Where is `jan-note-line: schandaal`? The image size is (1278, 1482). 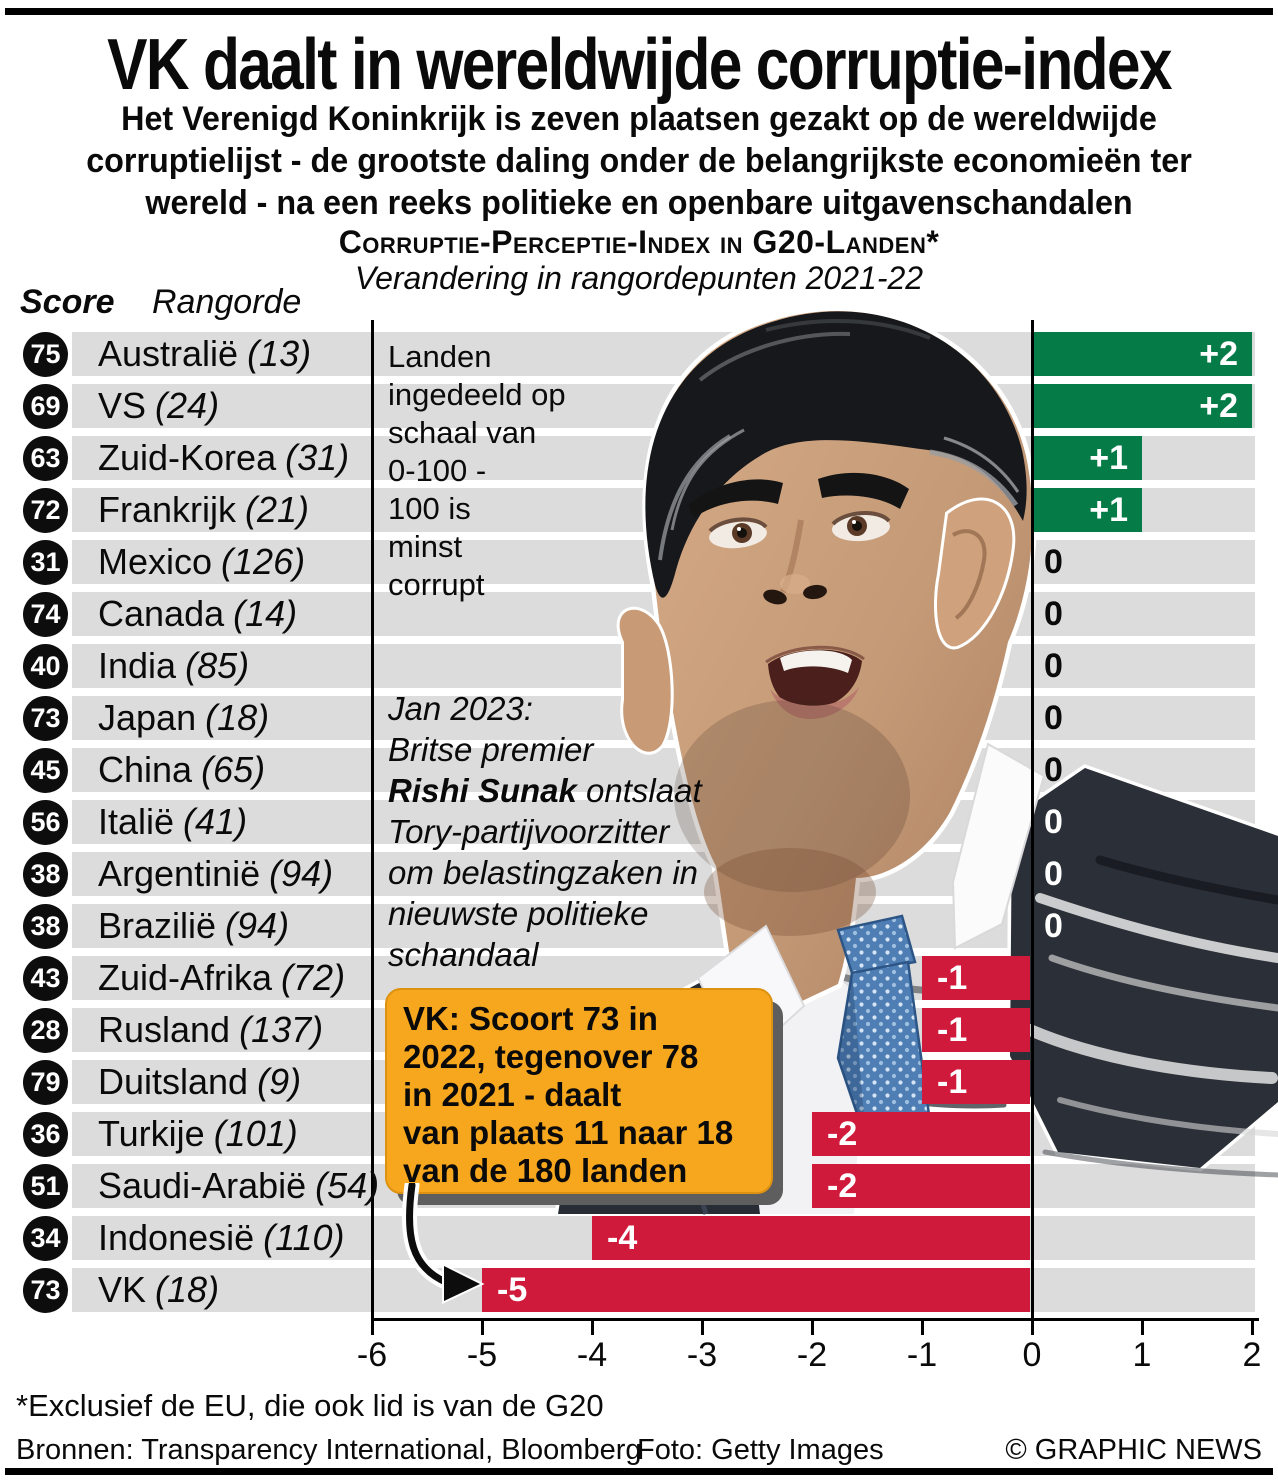
jan-note-line: schandaal is located at coordinates (463, 954).